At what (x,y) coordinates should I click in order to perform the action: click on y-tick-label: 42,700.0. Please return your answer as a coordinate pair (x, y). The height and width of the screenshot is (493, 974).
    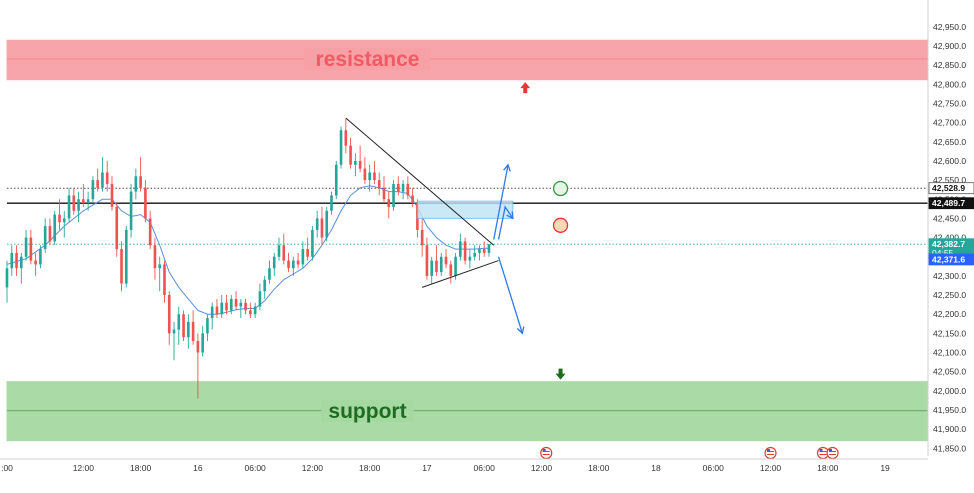
    Looking at the image, I should click on (949, 123).